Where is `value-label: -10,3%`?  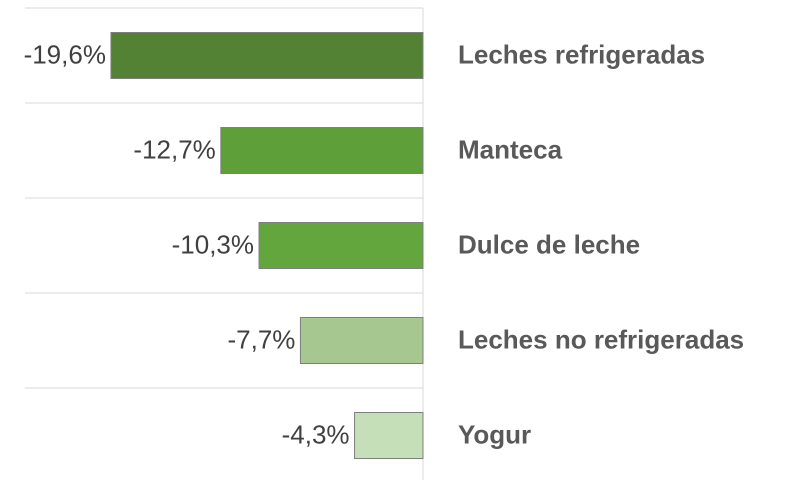
value-label: -10,3% is located at coordinates (213, 244).